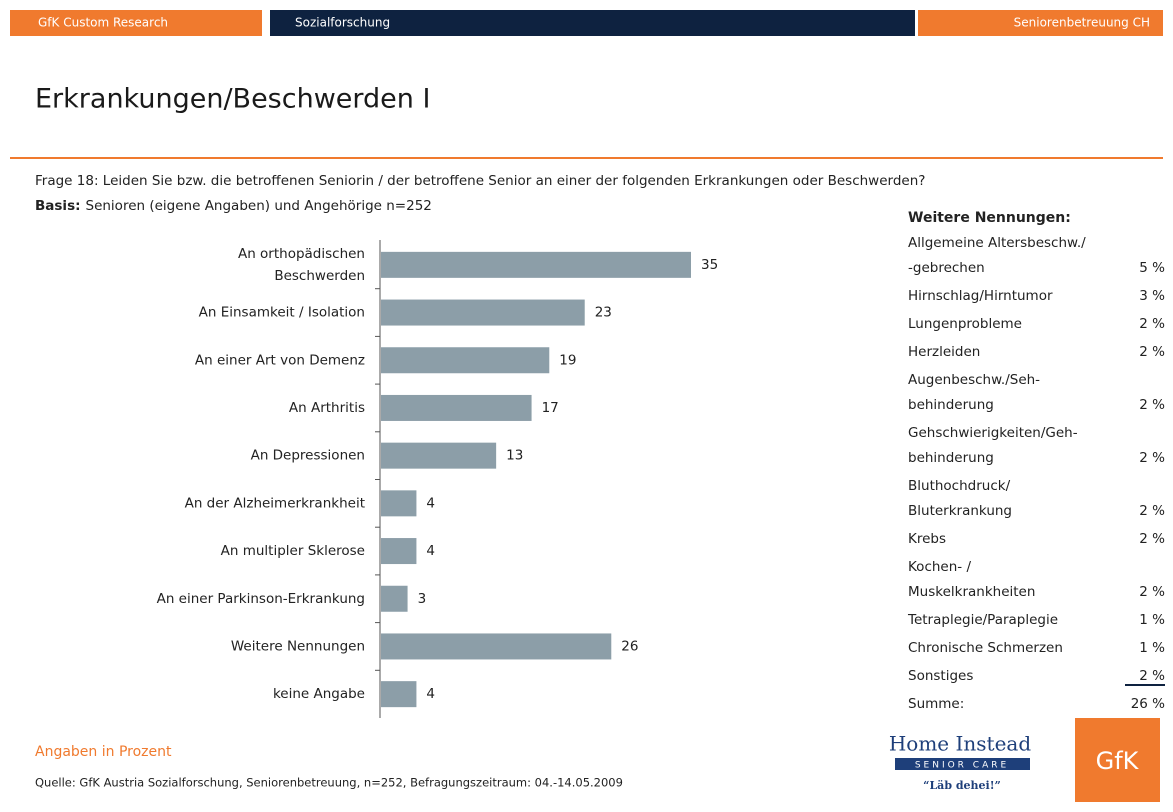 This screenshot has width=1173, height=812. What do you see at coordinates (327, 408) in the screenshot?
I see `category-label: An Arthritis` at bounding box center [327, 408].